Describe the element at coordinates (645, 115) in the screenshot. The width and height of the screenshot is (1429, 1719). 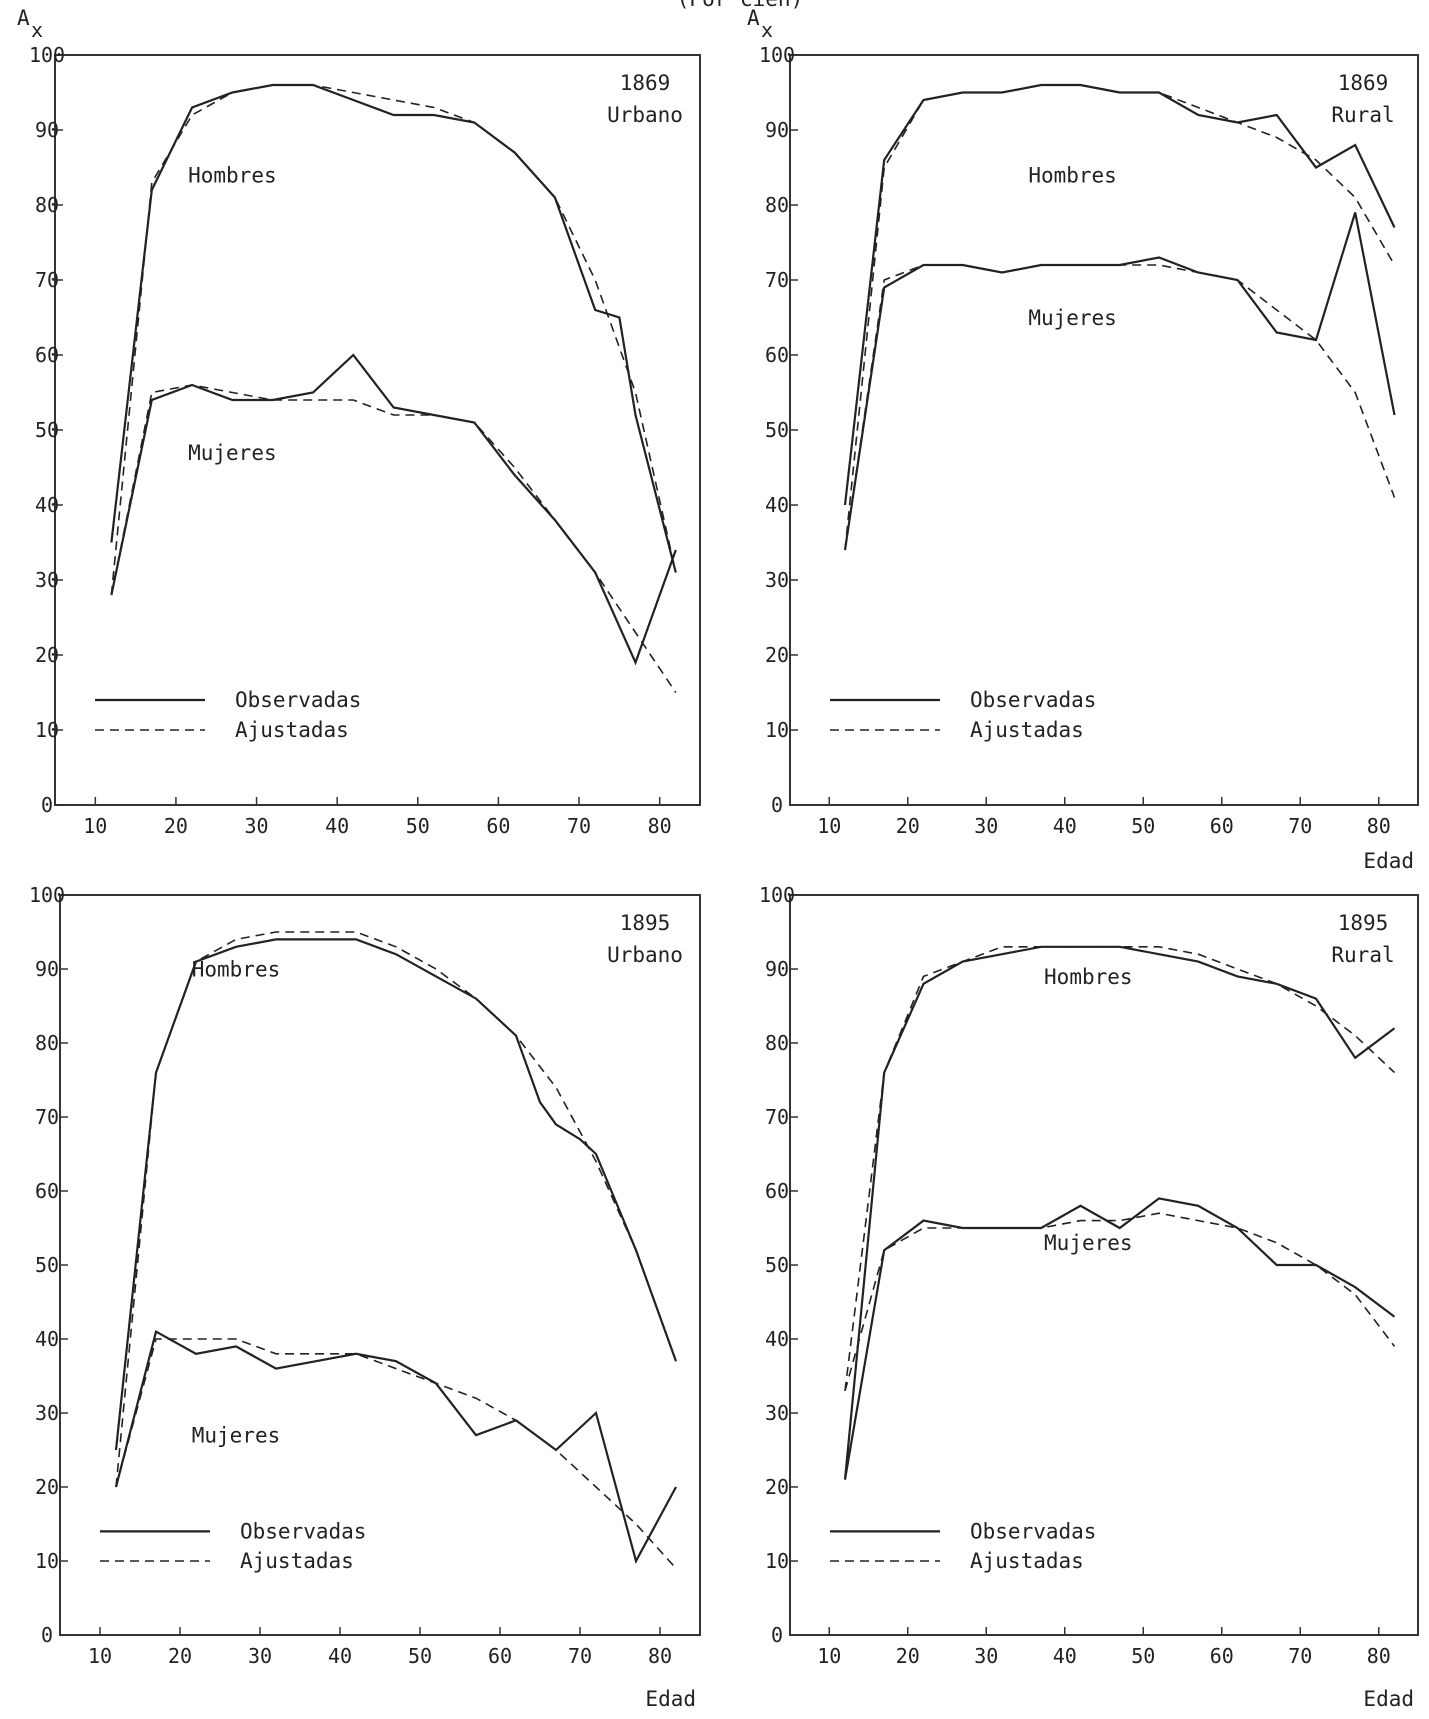
I see `panel-annotation: Urbano` at that location.